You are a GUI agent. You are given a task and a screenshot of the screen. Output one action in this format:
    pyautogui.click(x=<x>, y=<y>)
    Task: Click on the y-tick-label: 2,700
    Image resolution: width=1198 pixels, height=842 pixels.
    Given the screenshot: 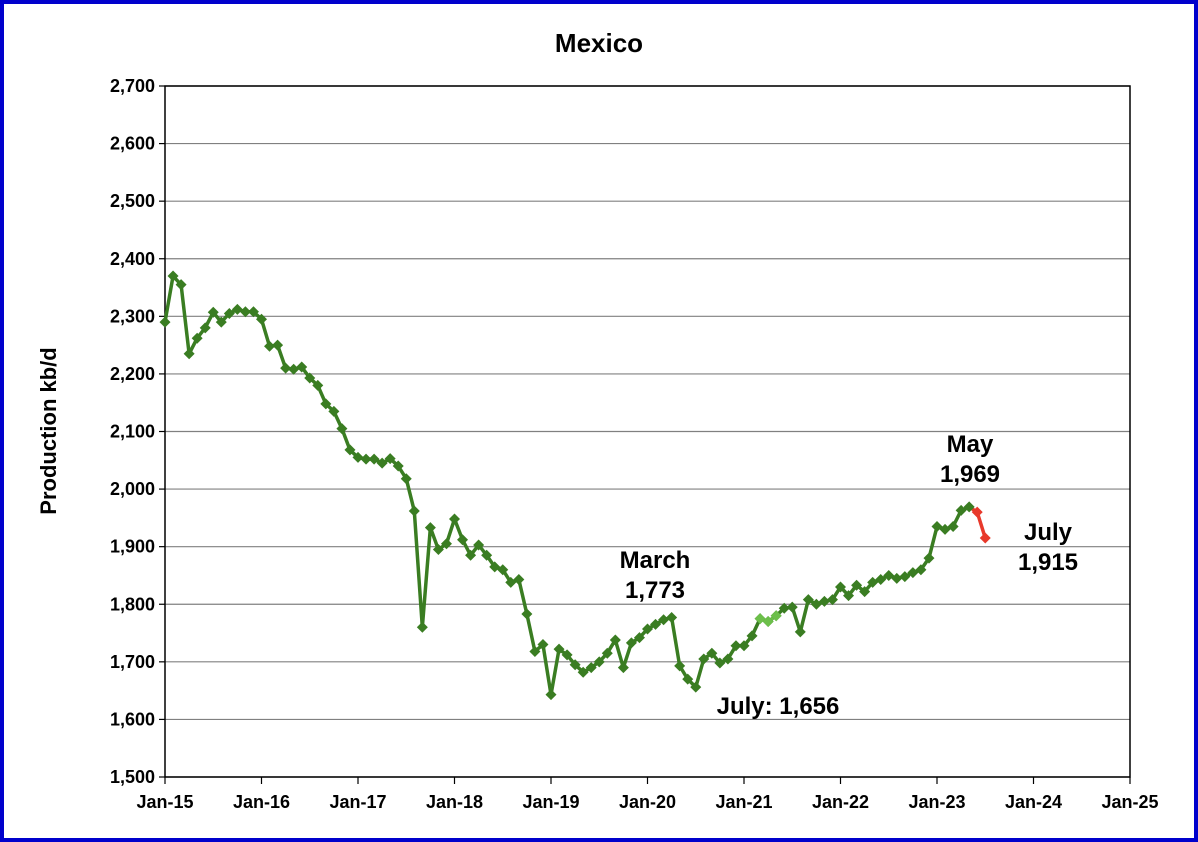 What is the action you would take?
    pyautogui.click(x=132, y=86)
    